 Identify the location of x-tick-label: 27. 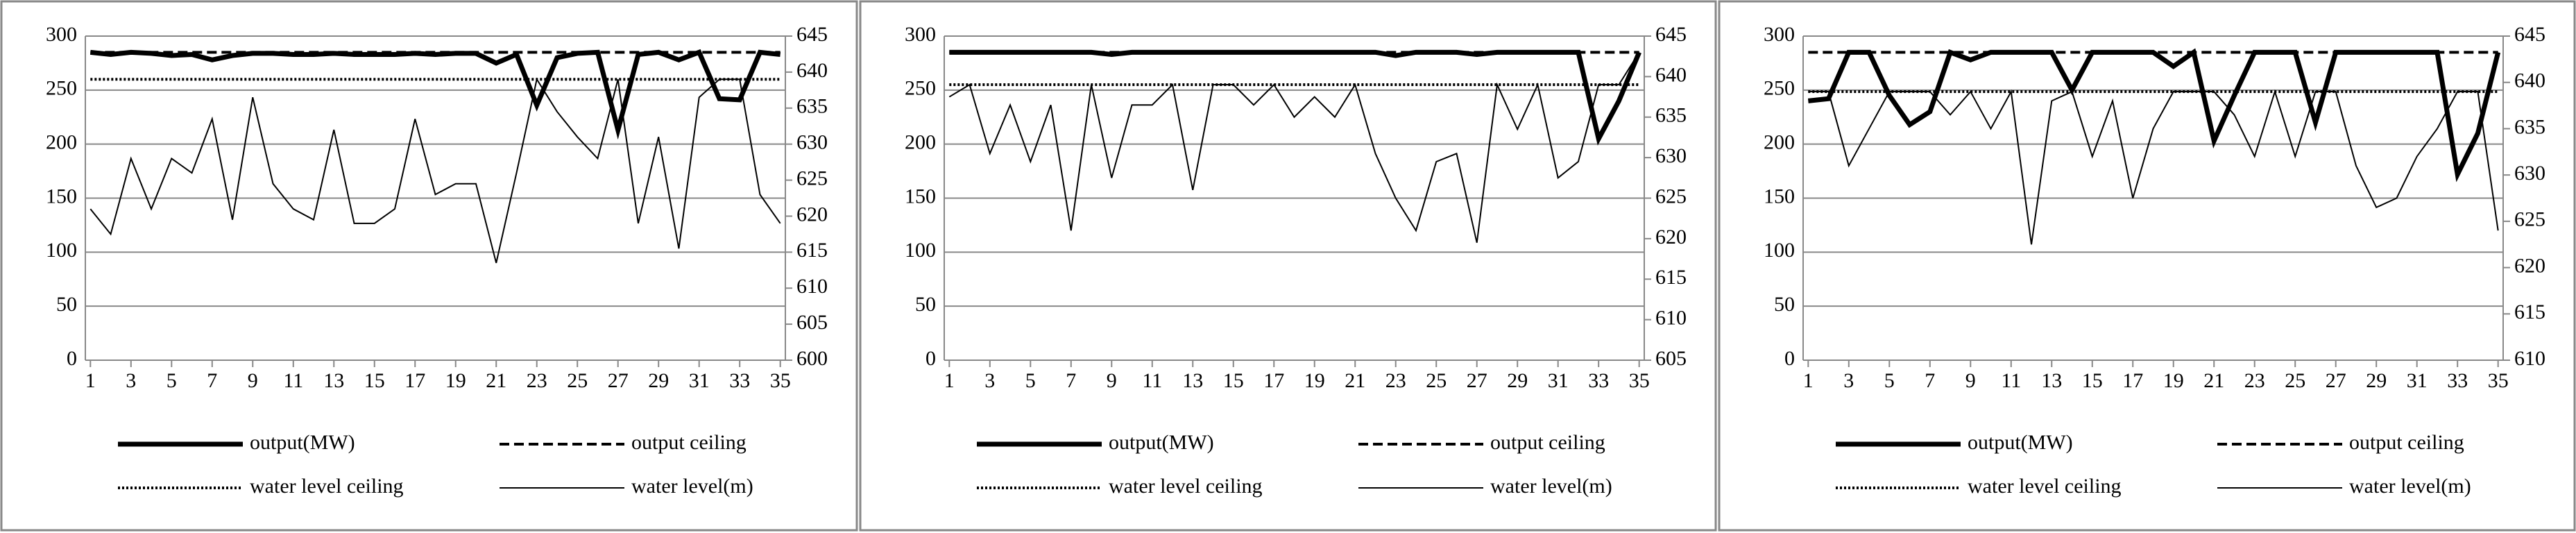
(2336, 380).